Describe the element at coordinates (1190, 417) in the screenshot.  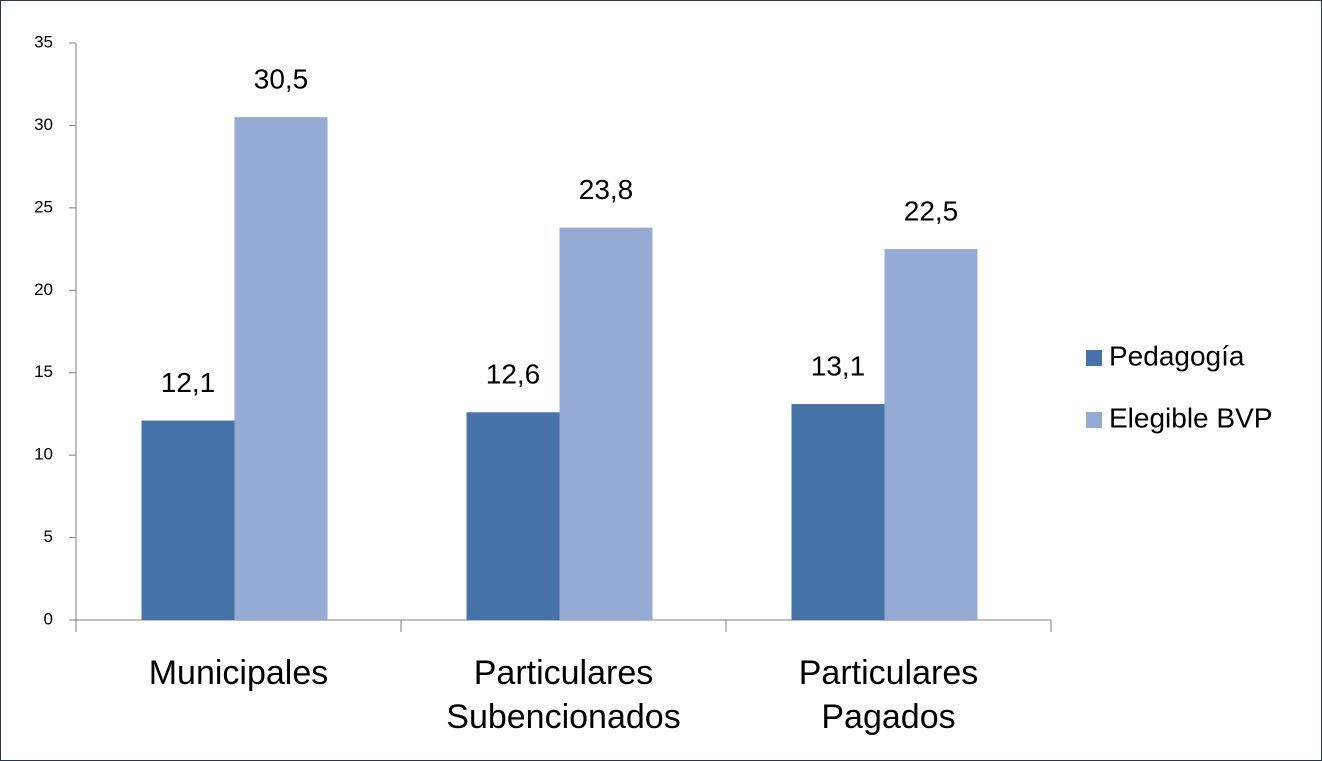
I see `legend-label: Elegible BVP` at that location.